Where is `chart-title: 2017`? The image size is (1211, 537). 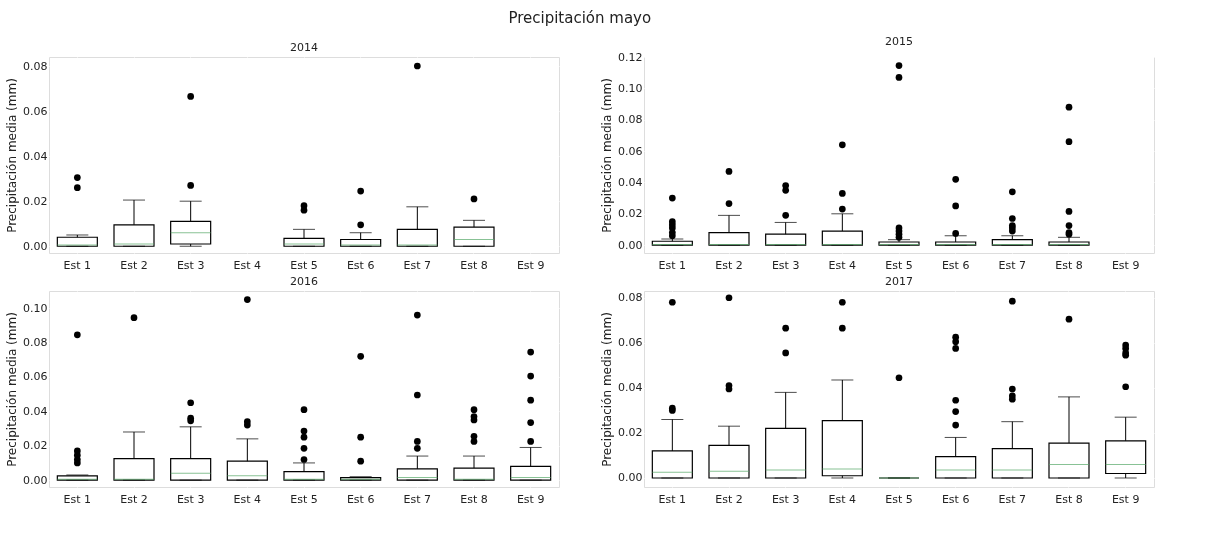
chart-title: 2017 is located at coordinates (899, 281).